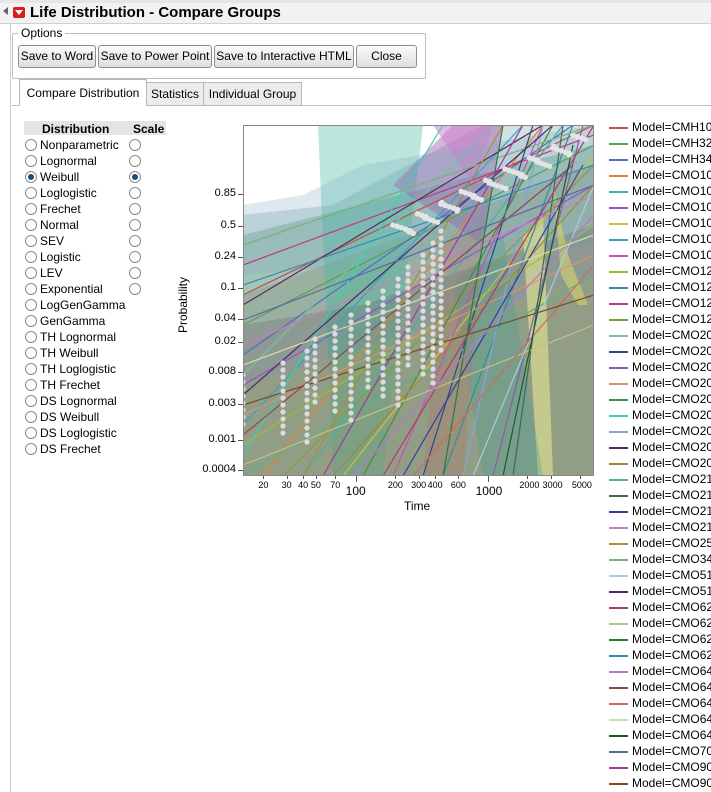 This screenshot has height=792, width=711. What do you see at coordinates (57, 56) in the screenshot?
I see `save-to-word-button: Save to Word` at bounding box center [57, 56].